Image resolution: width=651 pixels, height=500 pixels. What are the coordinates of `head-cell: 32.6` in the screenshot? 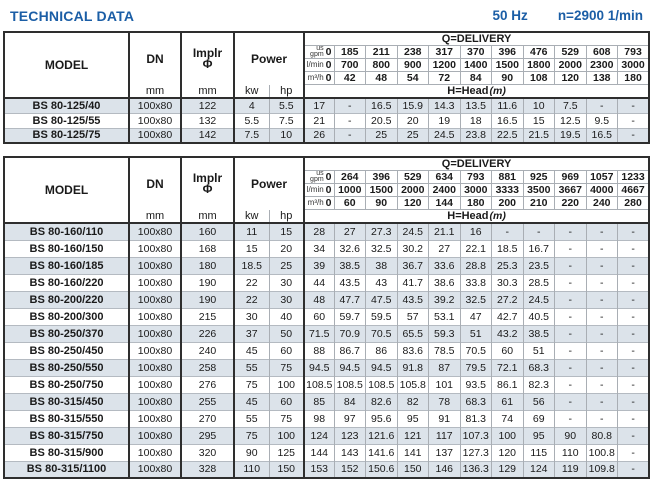 It's located at (349, 248).